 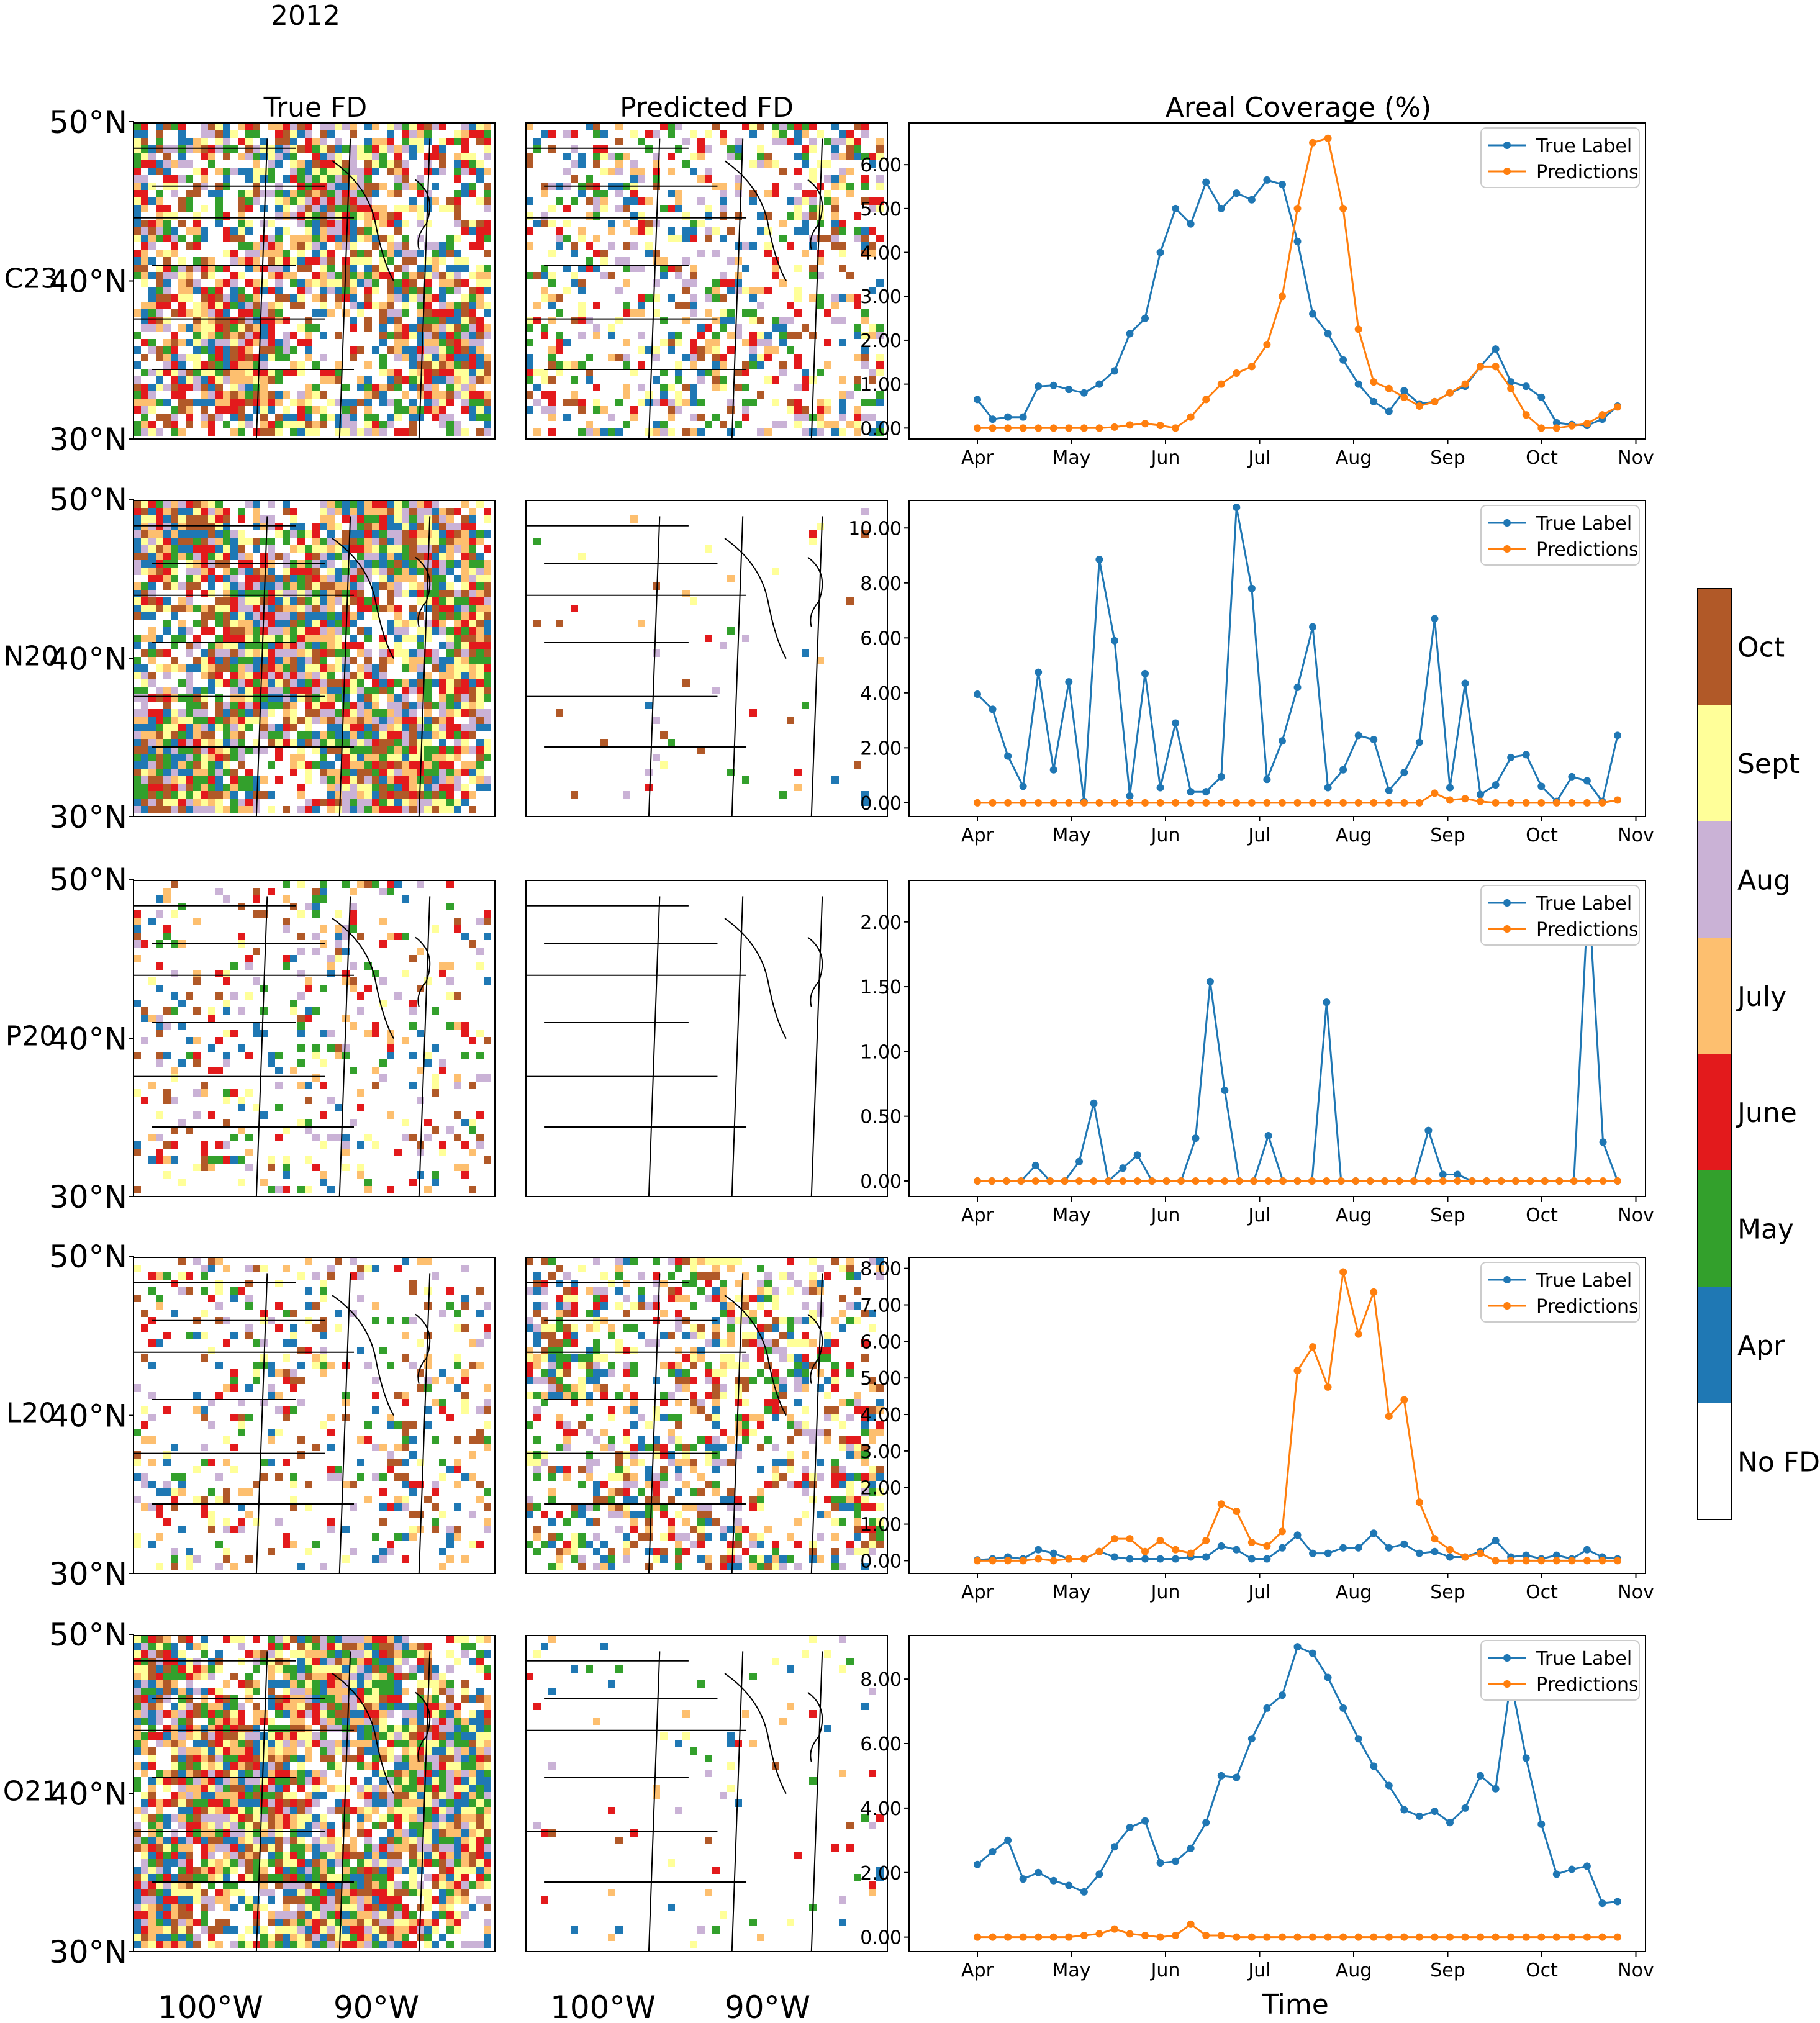 I want to click on y-tick-label: 0.00, so click(x=881, y=804).